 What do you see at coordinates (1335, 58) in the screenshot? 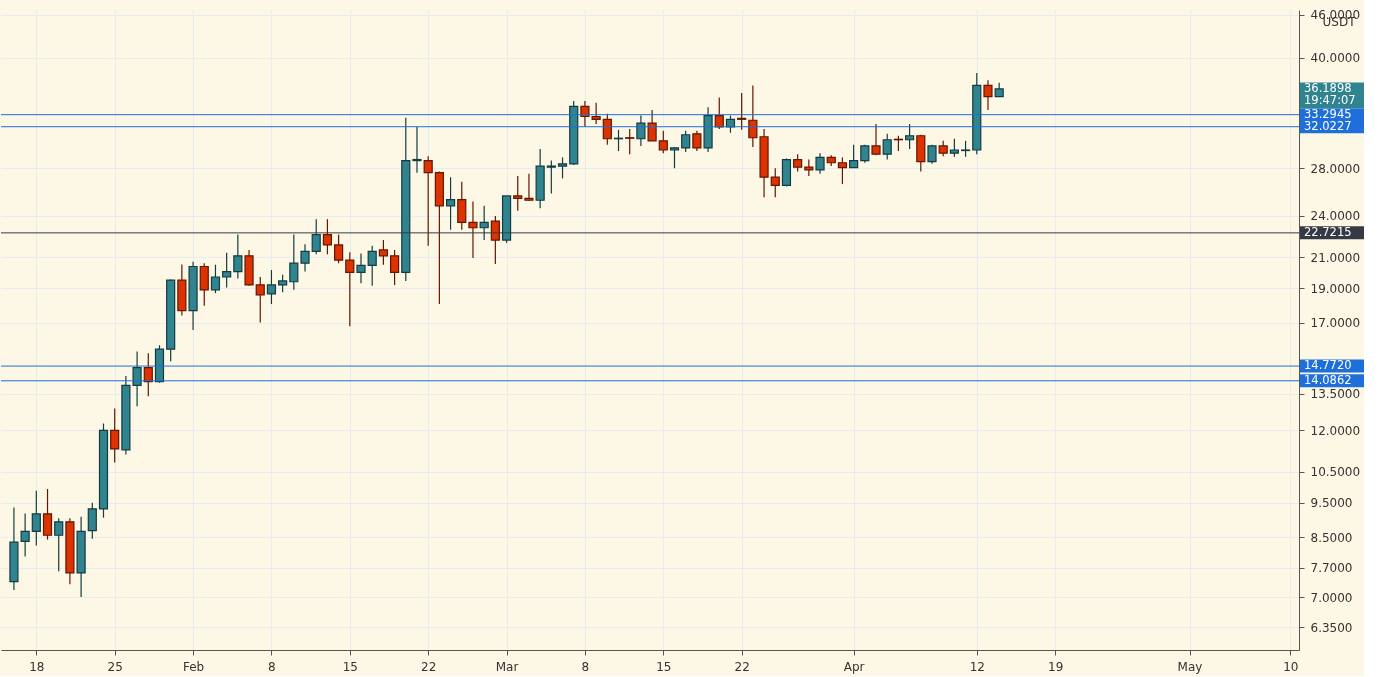
I see `y-tick-label: 40.0000` at bounding box center [1335, 58].